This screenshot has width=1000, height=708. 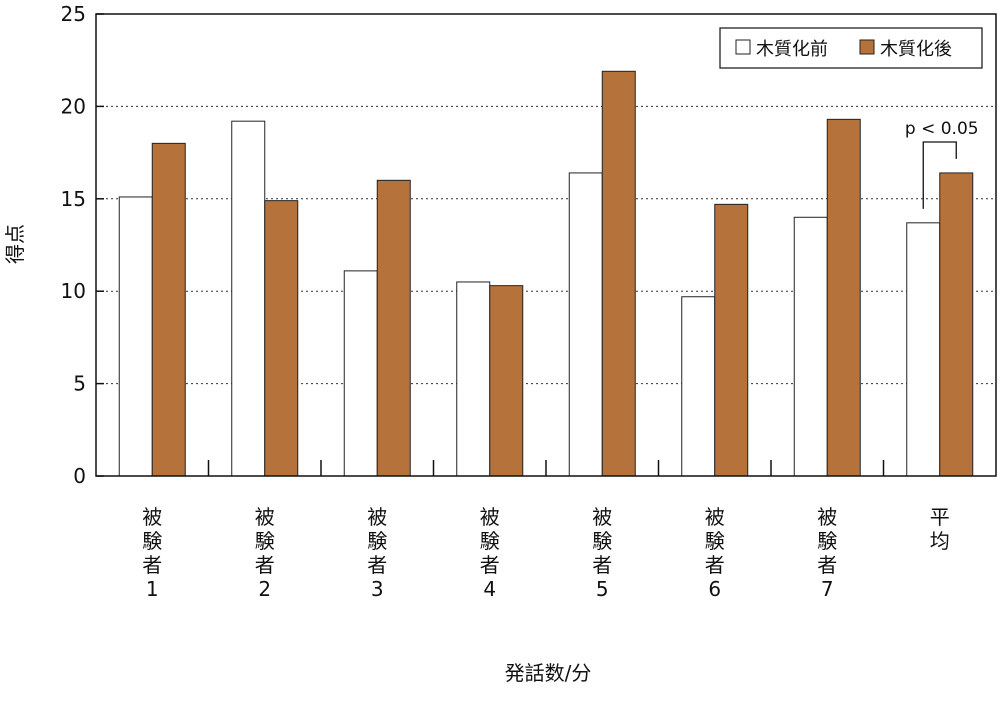 I want to click on legend: 木質化前 木質化後, so click(x=851, y=48).